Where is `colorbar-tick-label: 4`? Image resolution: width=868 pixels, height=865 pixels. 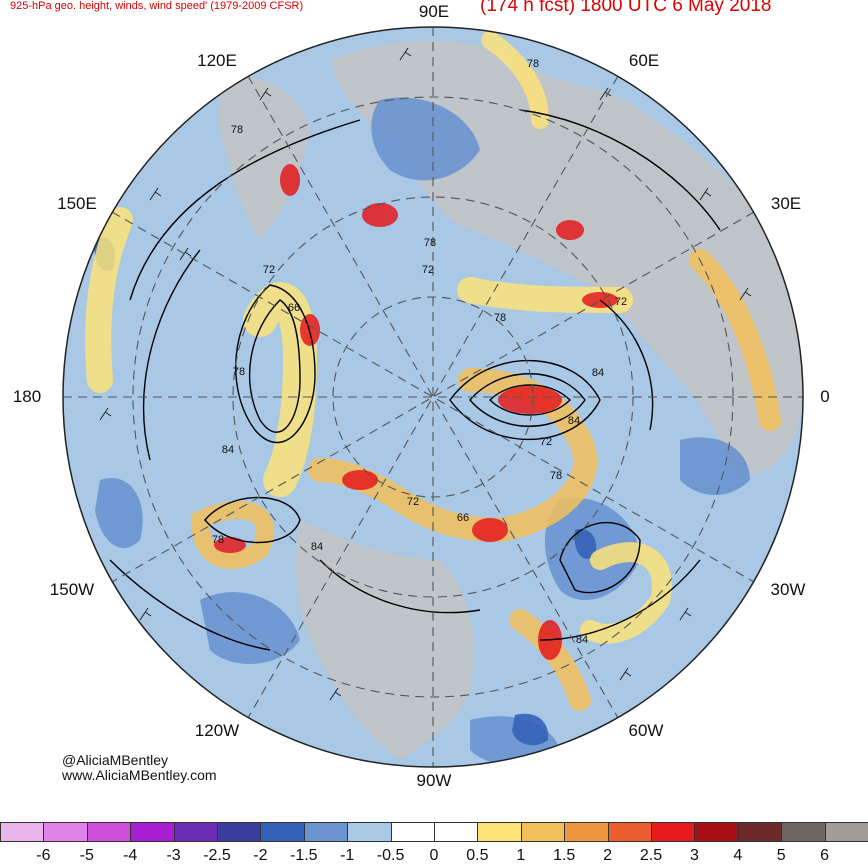 colorbar-tick-label: 4 is located at coordinates (738, 855).